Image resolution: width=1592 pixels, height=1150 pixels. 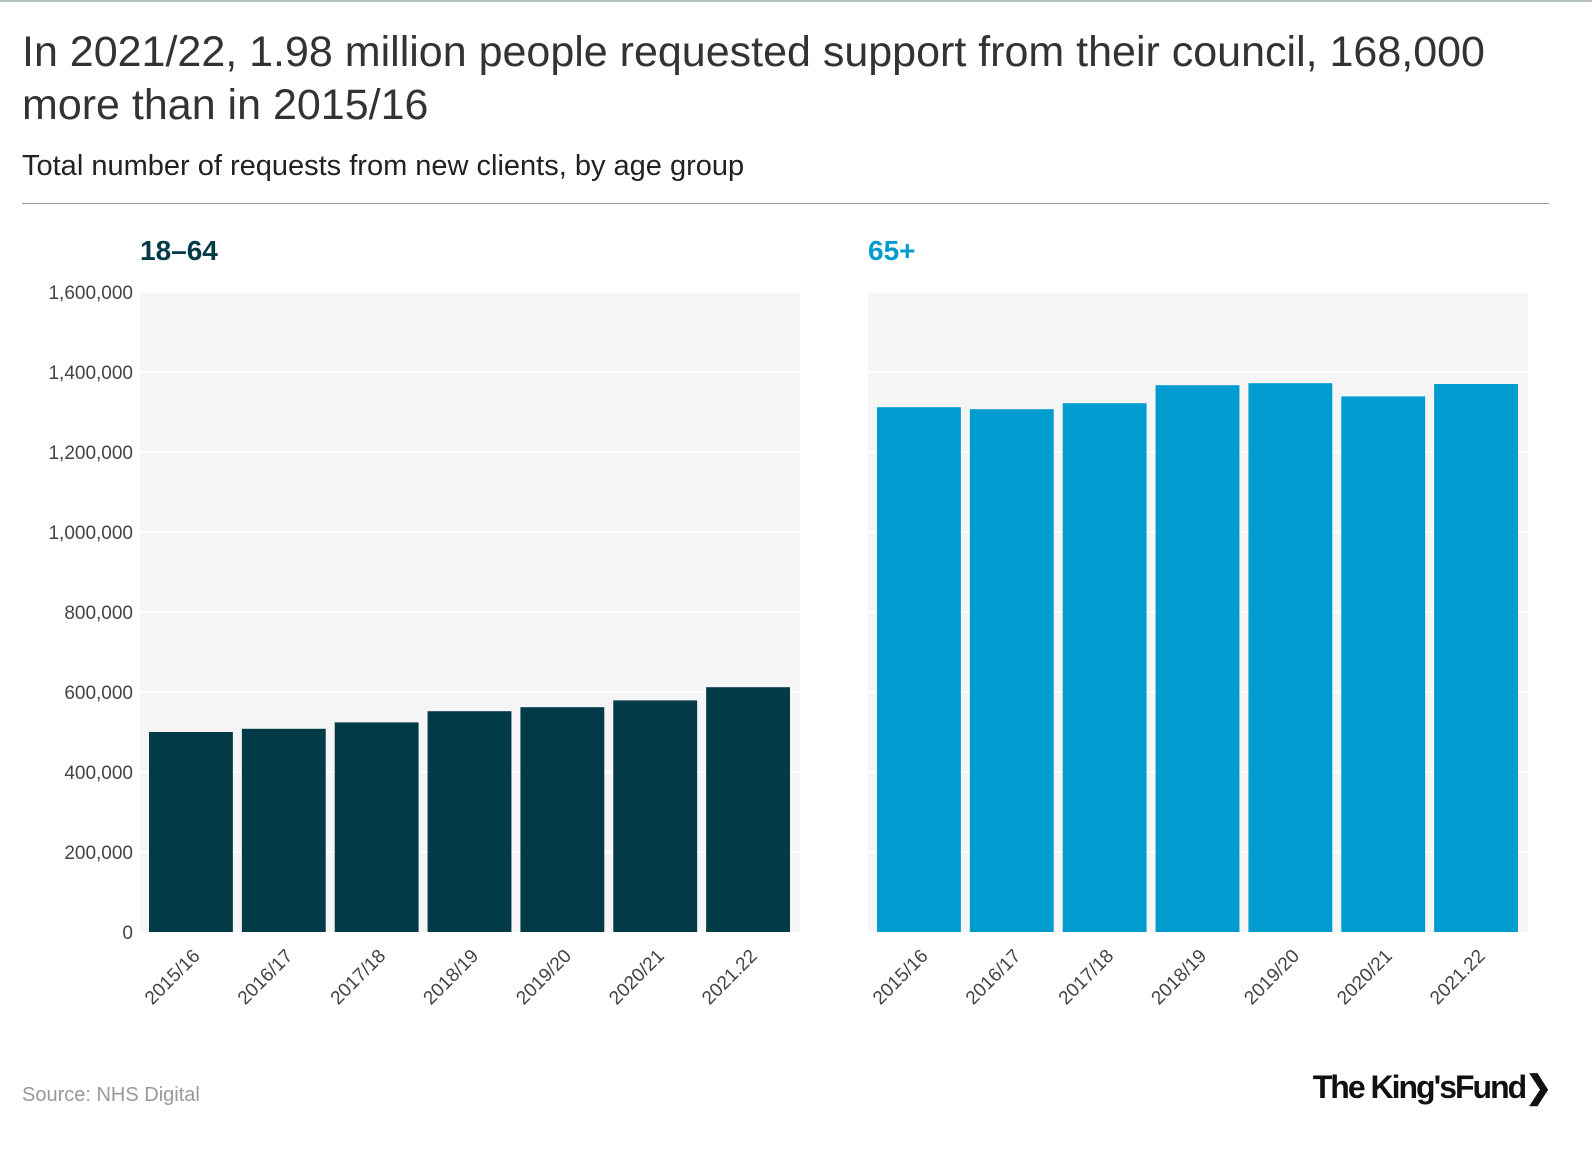 I want to click on y-tick-label: 1,000,000, so click(x=90, y=533).